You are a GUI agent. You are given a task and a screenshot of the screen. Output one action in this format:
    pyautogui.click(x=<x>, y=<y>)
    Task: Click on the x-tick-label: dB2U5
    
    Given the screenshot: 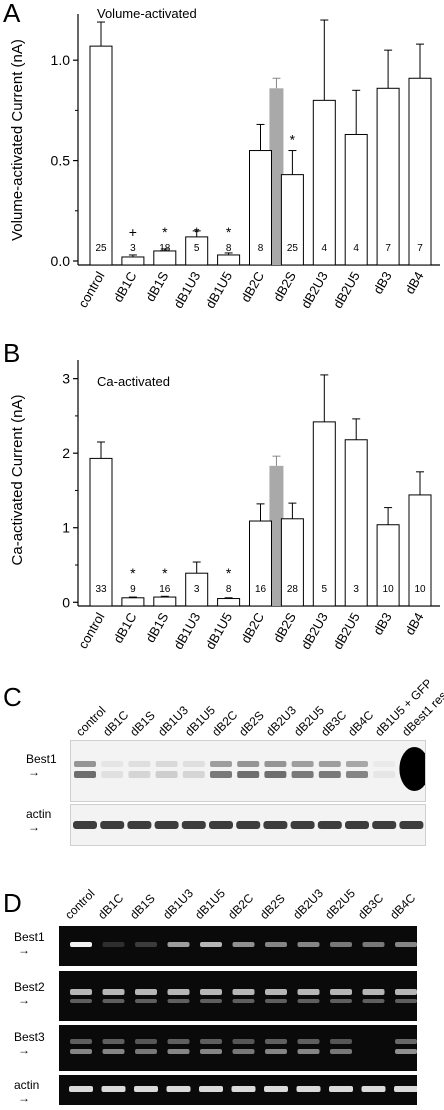 What is the action you would take?
    pyautogui.click(x=346, y=631)
    